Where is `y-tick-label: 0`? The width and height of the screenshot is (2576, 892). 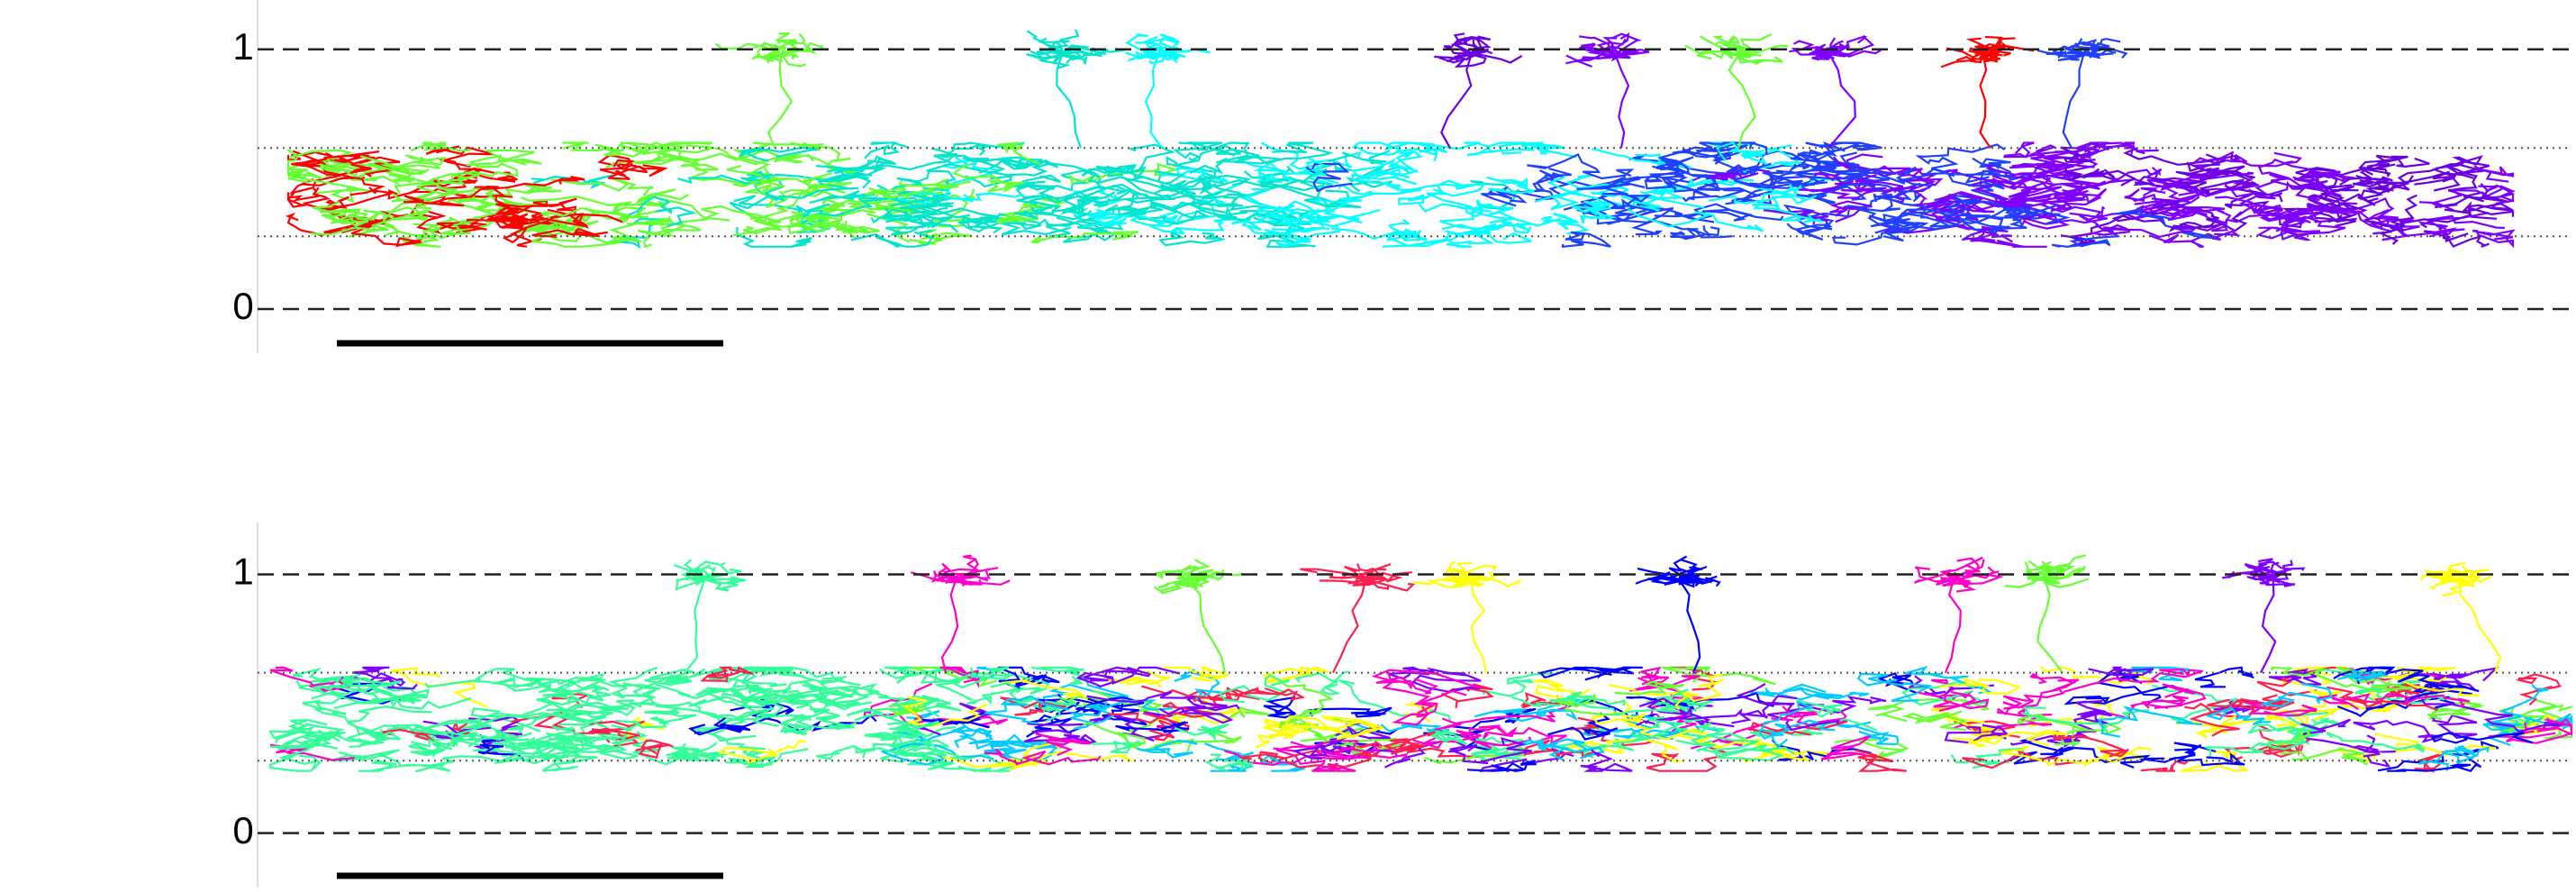 y-tick-label: 0 is located at coordinates (242, 306).